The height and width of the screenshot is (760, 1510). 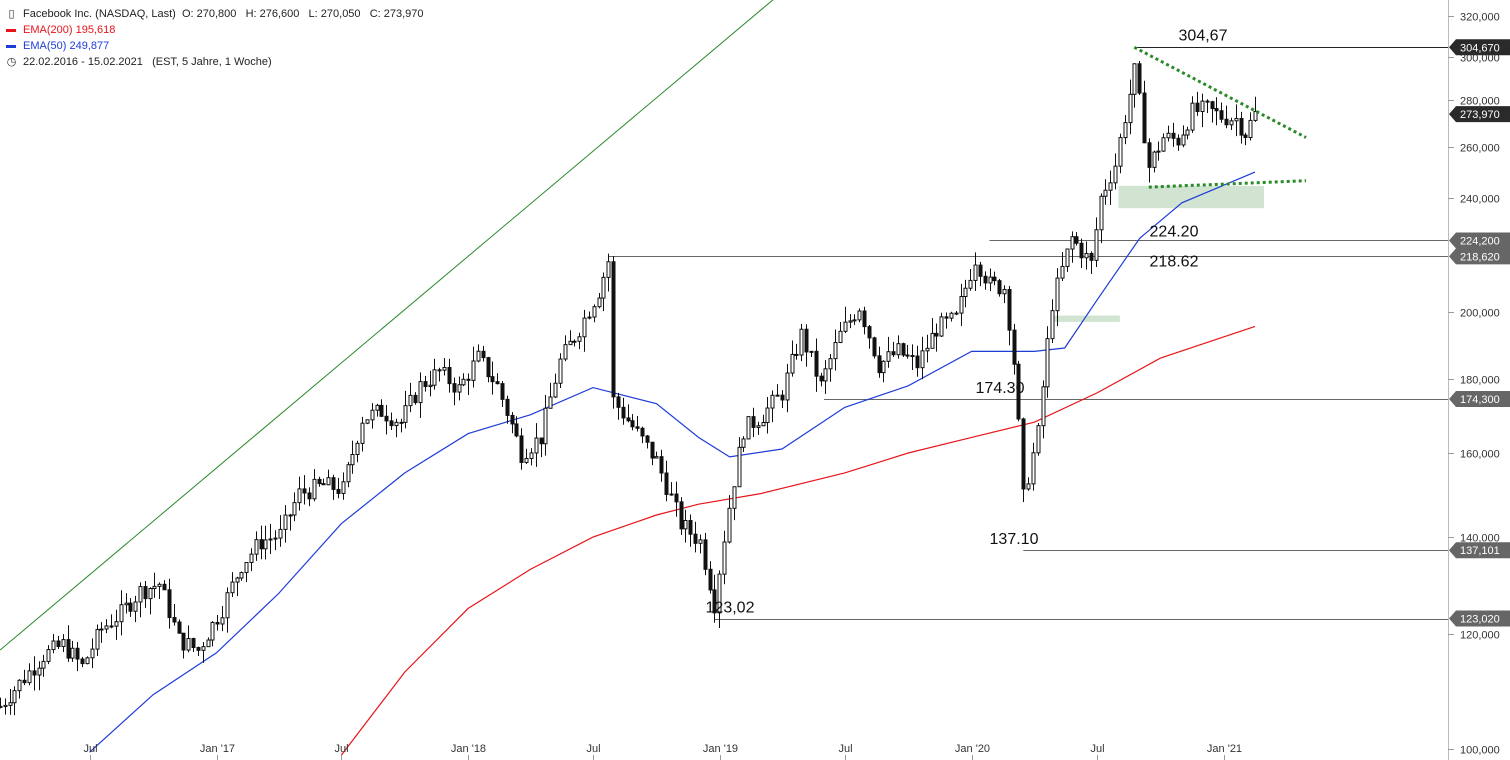 I want to click on candlestick-icon: ▯, so click(x=11, y=14).